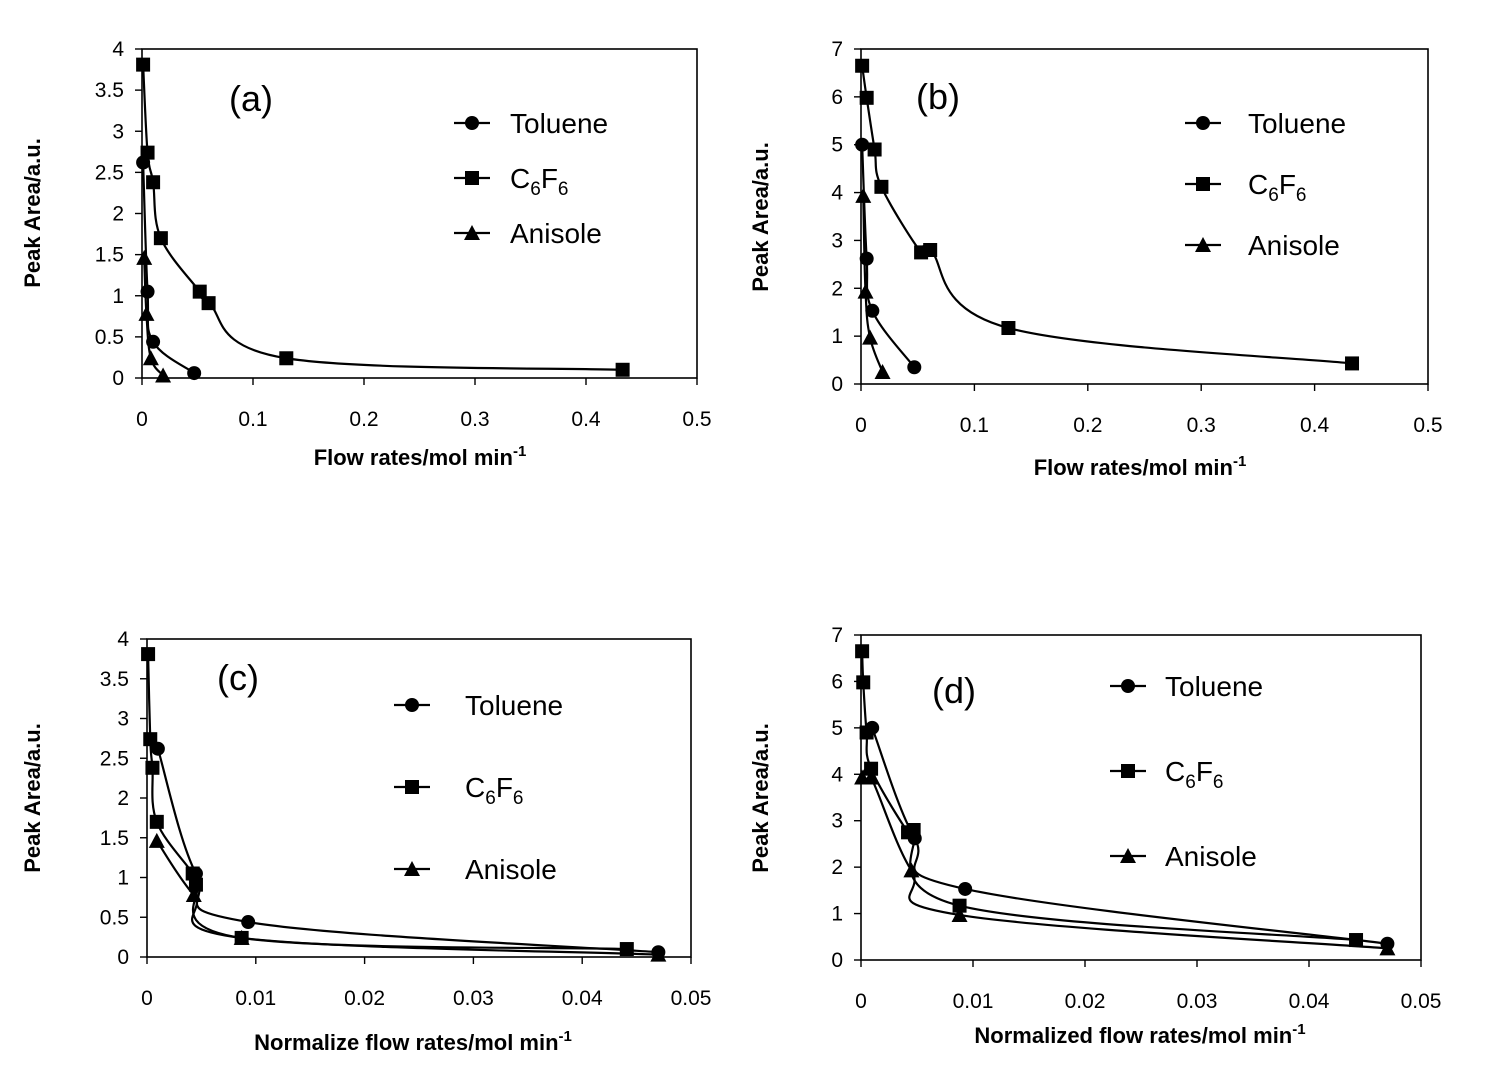 The image size is (1496, 1084). I want to click on x-tick-label: 0, so click(142, 419).